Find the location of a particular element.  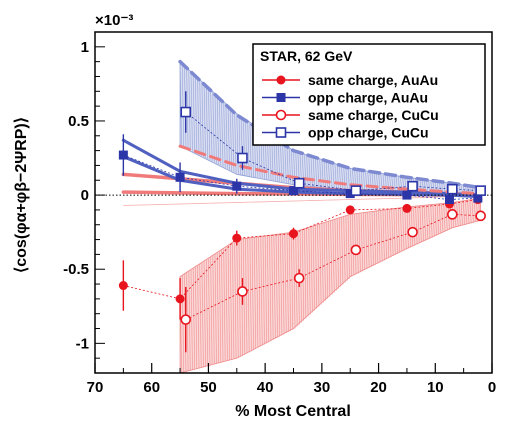

curve-opp-auau-upper is located at coordinates (300, 167).